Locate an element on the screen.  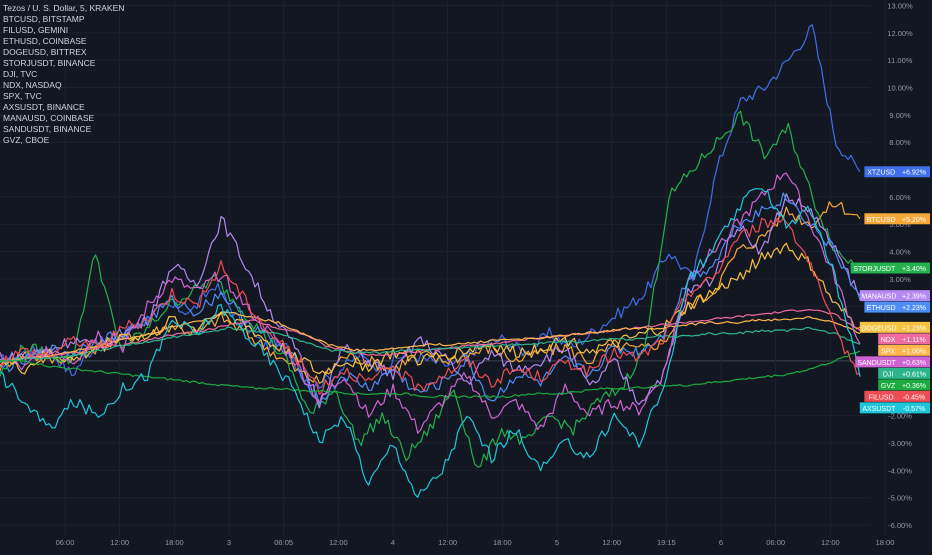
y-tick-label: -2.00% is located at coordinates (900, 416).